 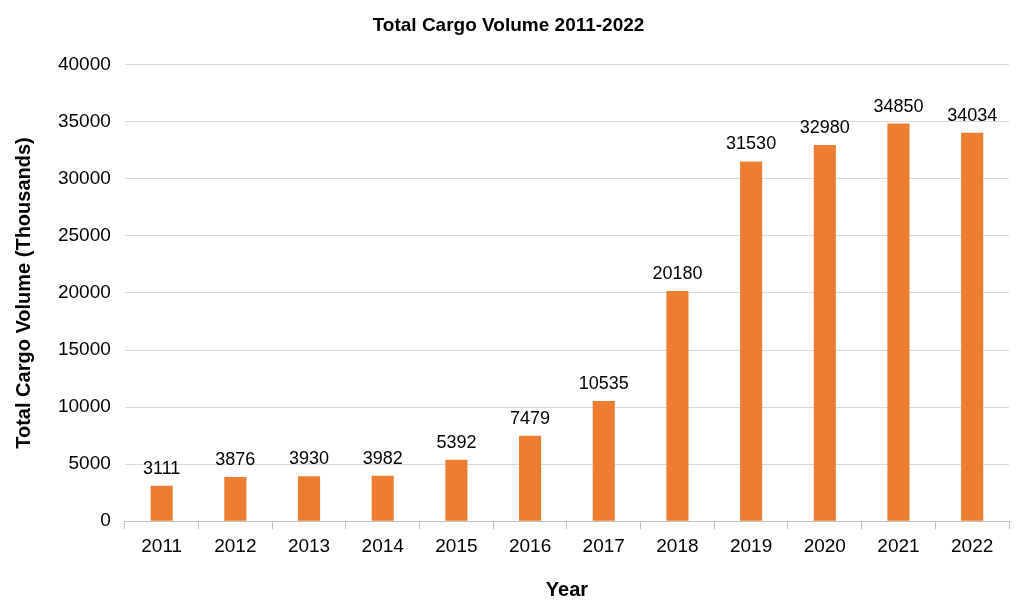 I want to click on x-tick-label: 2022, so click(x=972, y=545).